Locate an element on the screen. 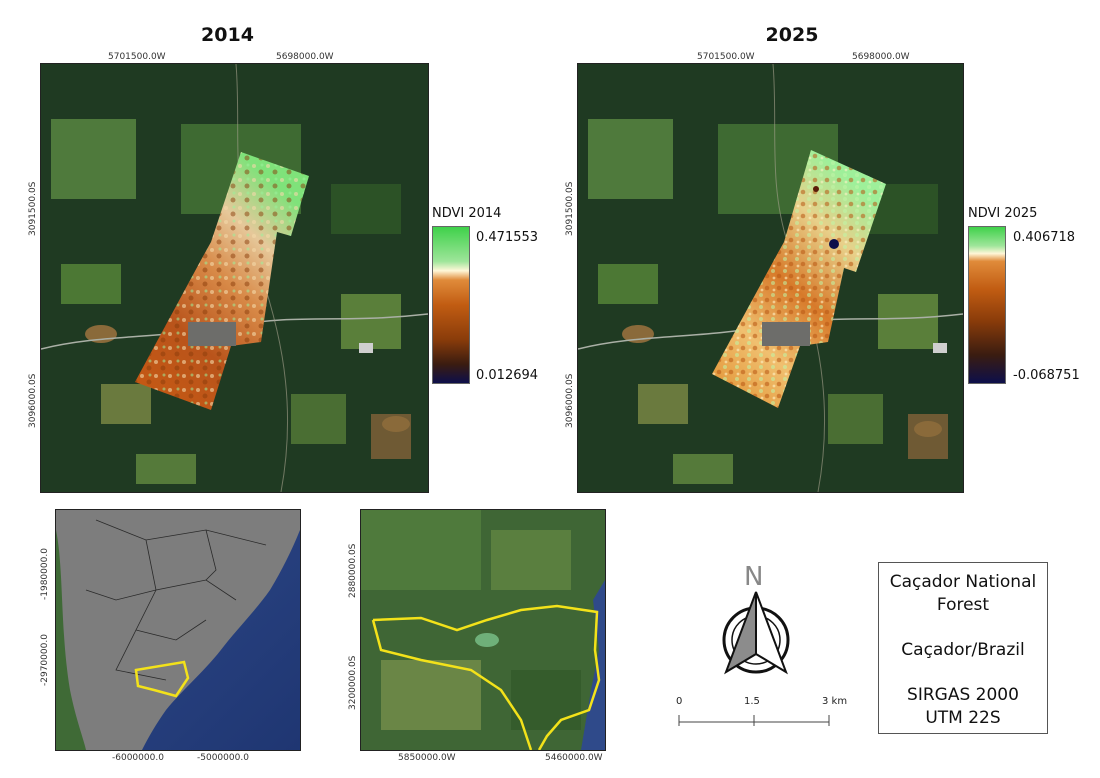  legend-max-2025: 0.406718 is located at coordinates (1044, 237).